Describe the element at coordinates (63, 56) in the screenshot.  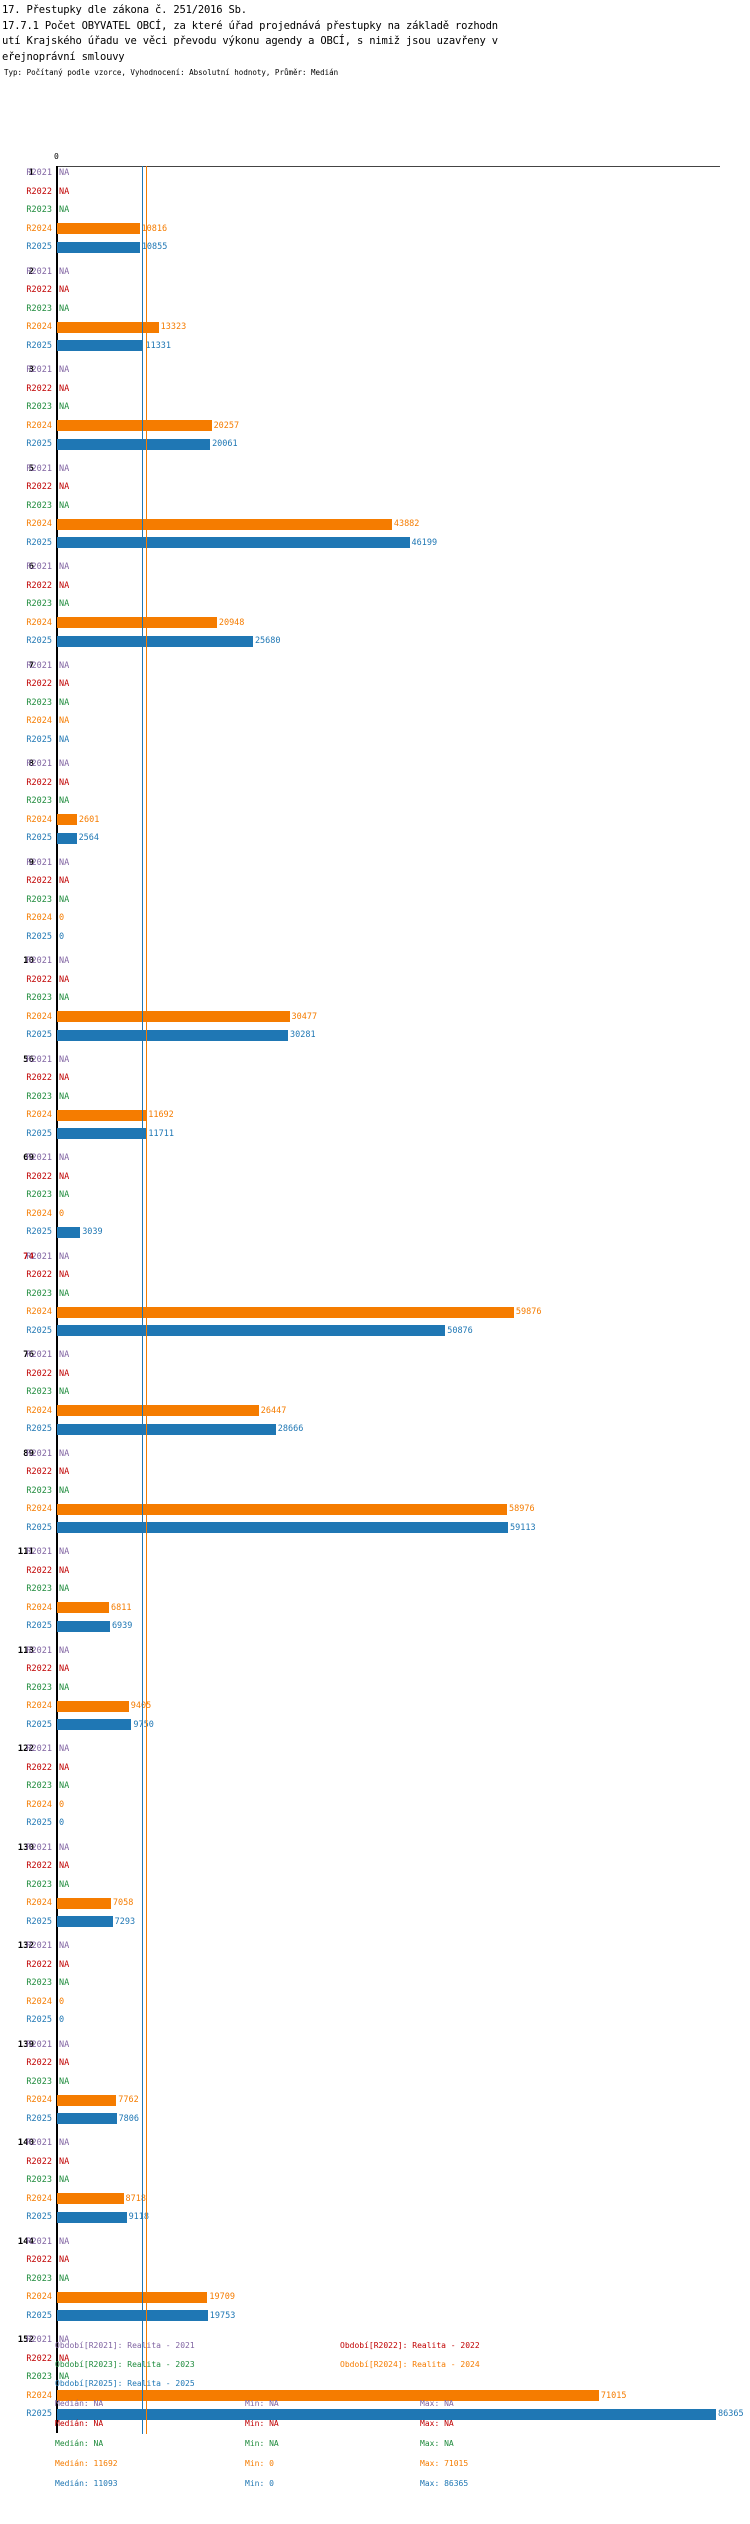
I see `title-line-4: eřejnoprávní smlouvy` at that location.